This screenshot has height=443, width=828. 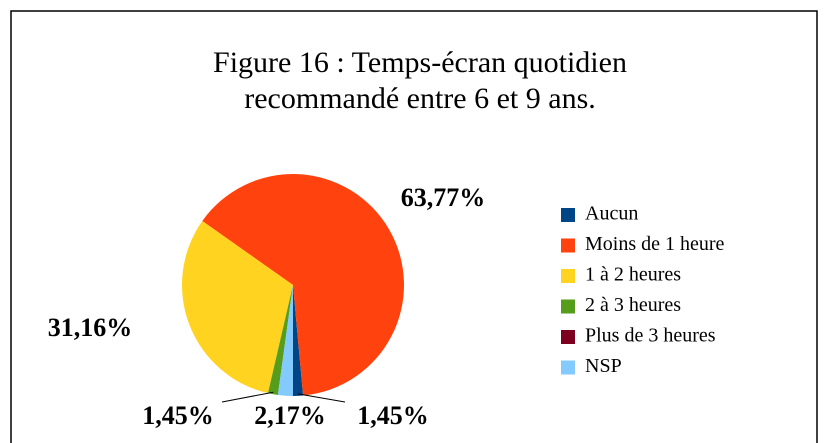 I want to click on legend-label: 1 à 2 heures, so click(x=633, y=275).